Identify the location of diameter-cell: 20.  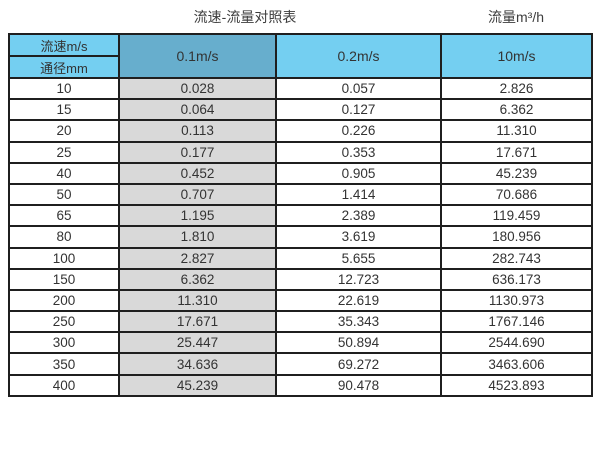
(64, 131).